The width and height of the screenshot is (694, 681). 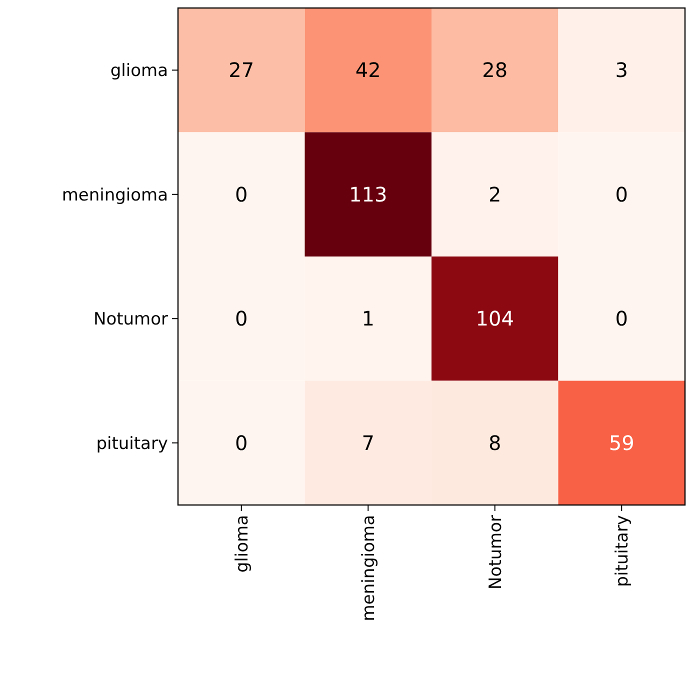 What do you see at coordinates (130, 320) in the screenshot?
I see `y-tick-label: Notumor` at bounding box center [130, 320].